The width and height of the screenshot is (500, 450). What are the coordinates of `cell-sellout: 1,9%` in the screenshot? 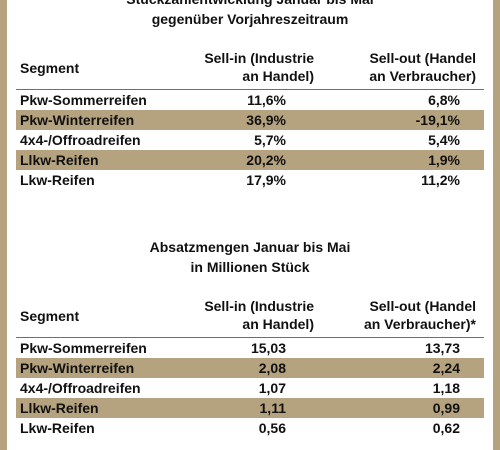 It's located at (444, 160).